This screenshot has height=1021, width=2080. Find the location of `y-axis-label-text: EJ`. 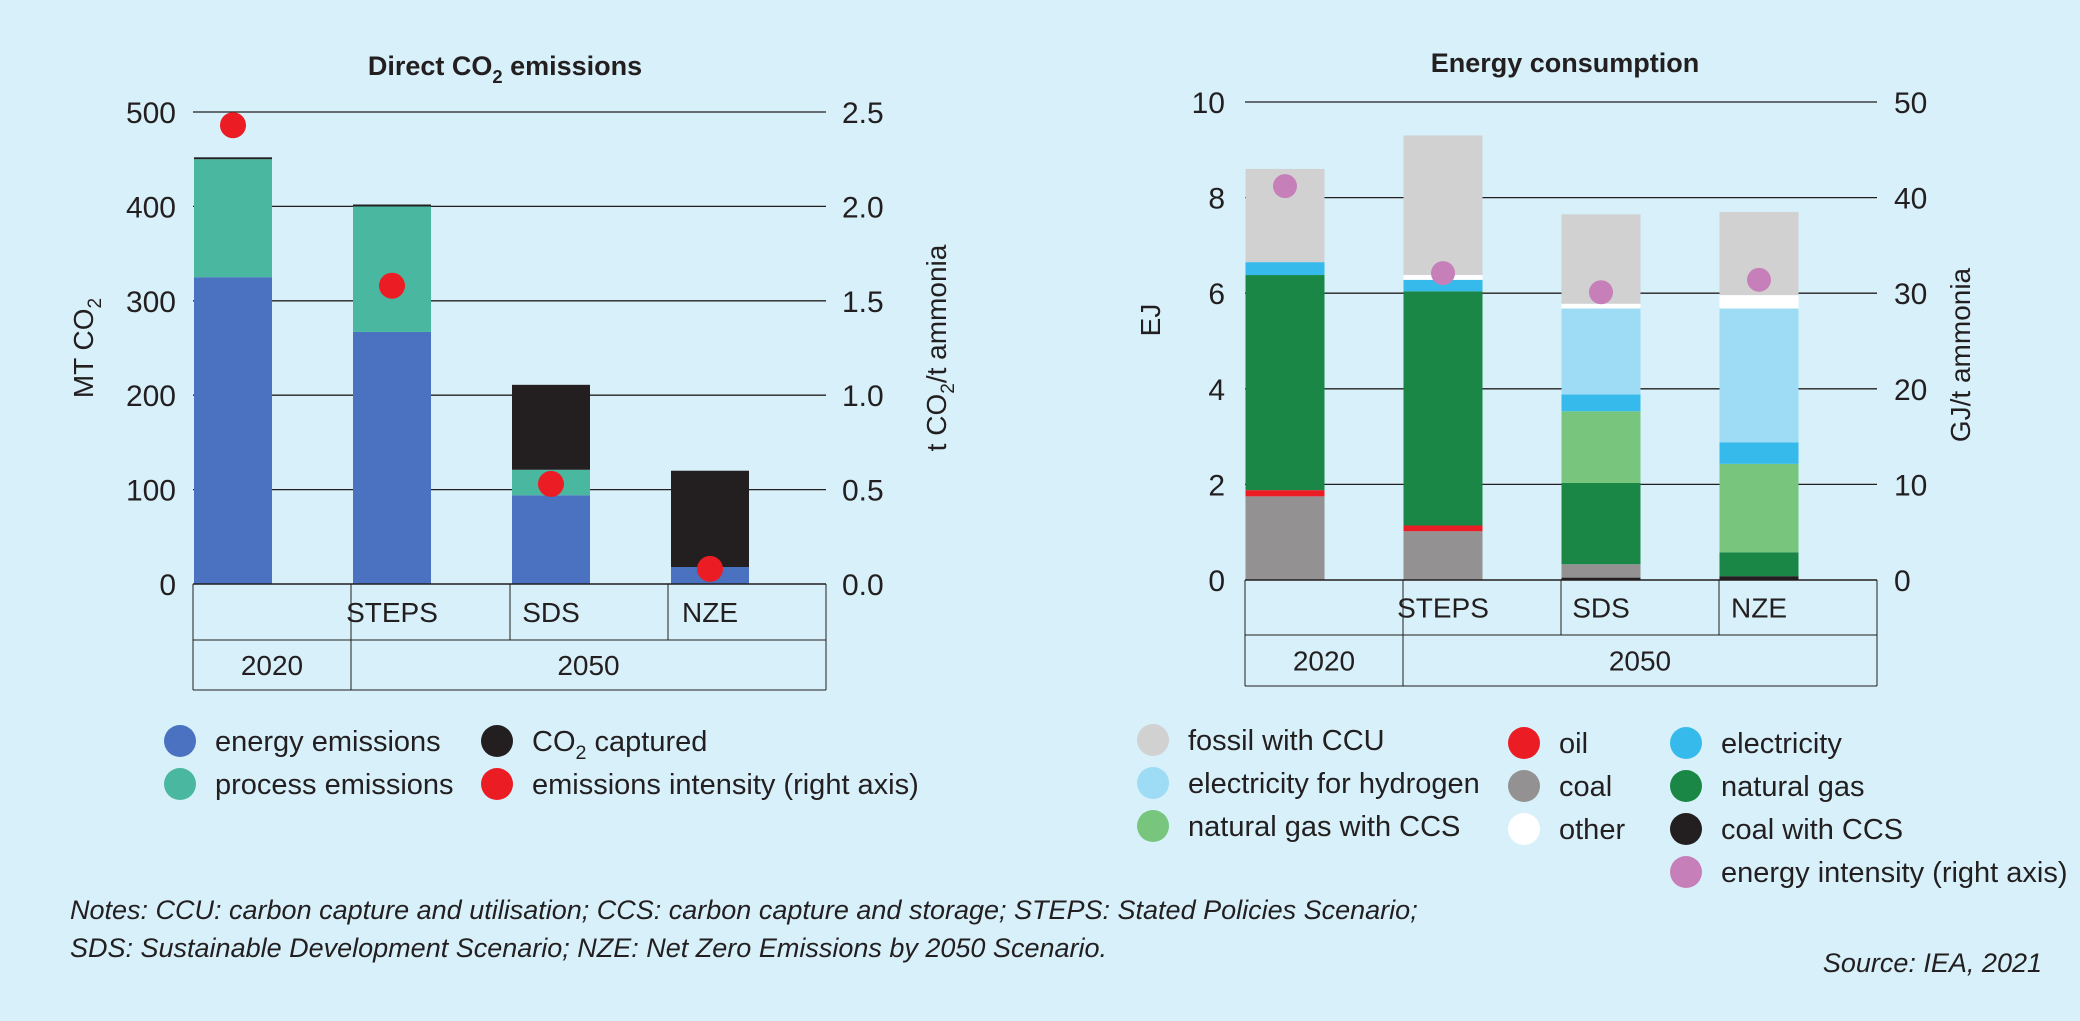

y-axis-label-text: EJ is located at coordinates (1150, 320).